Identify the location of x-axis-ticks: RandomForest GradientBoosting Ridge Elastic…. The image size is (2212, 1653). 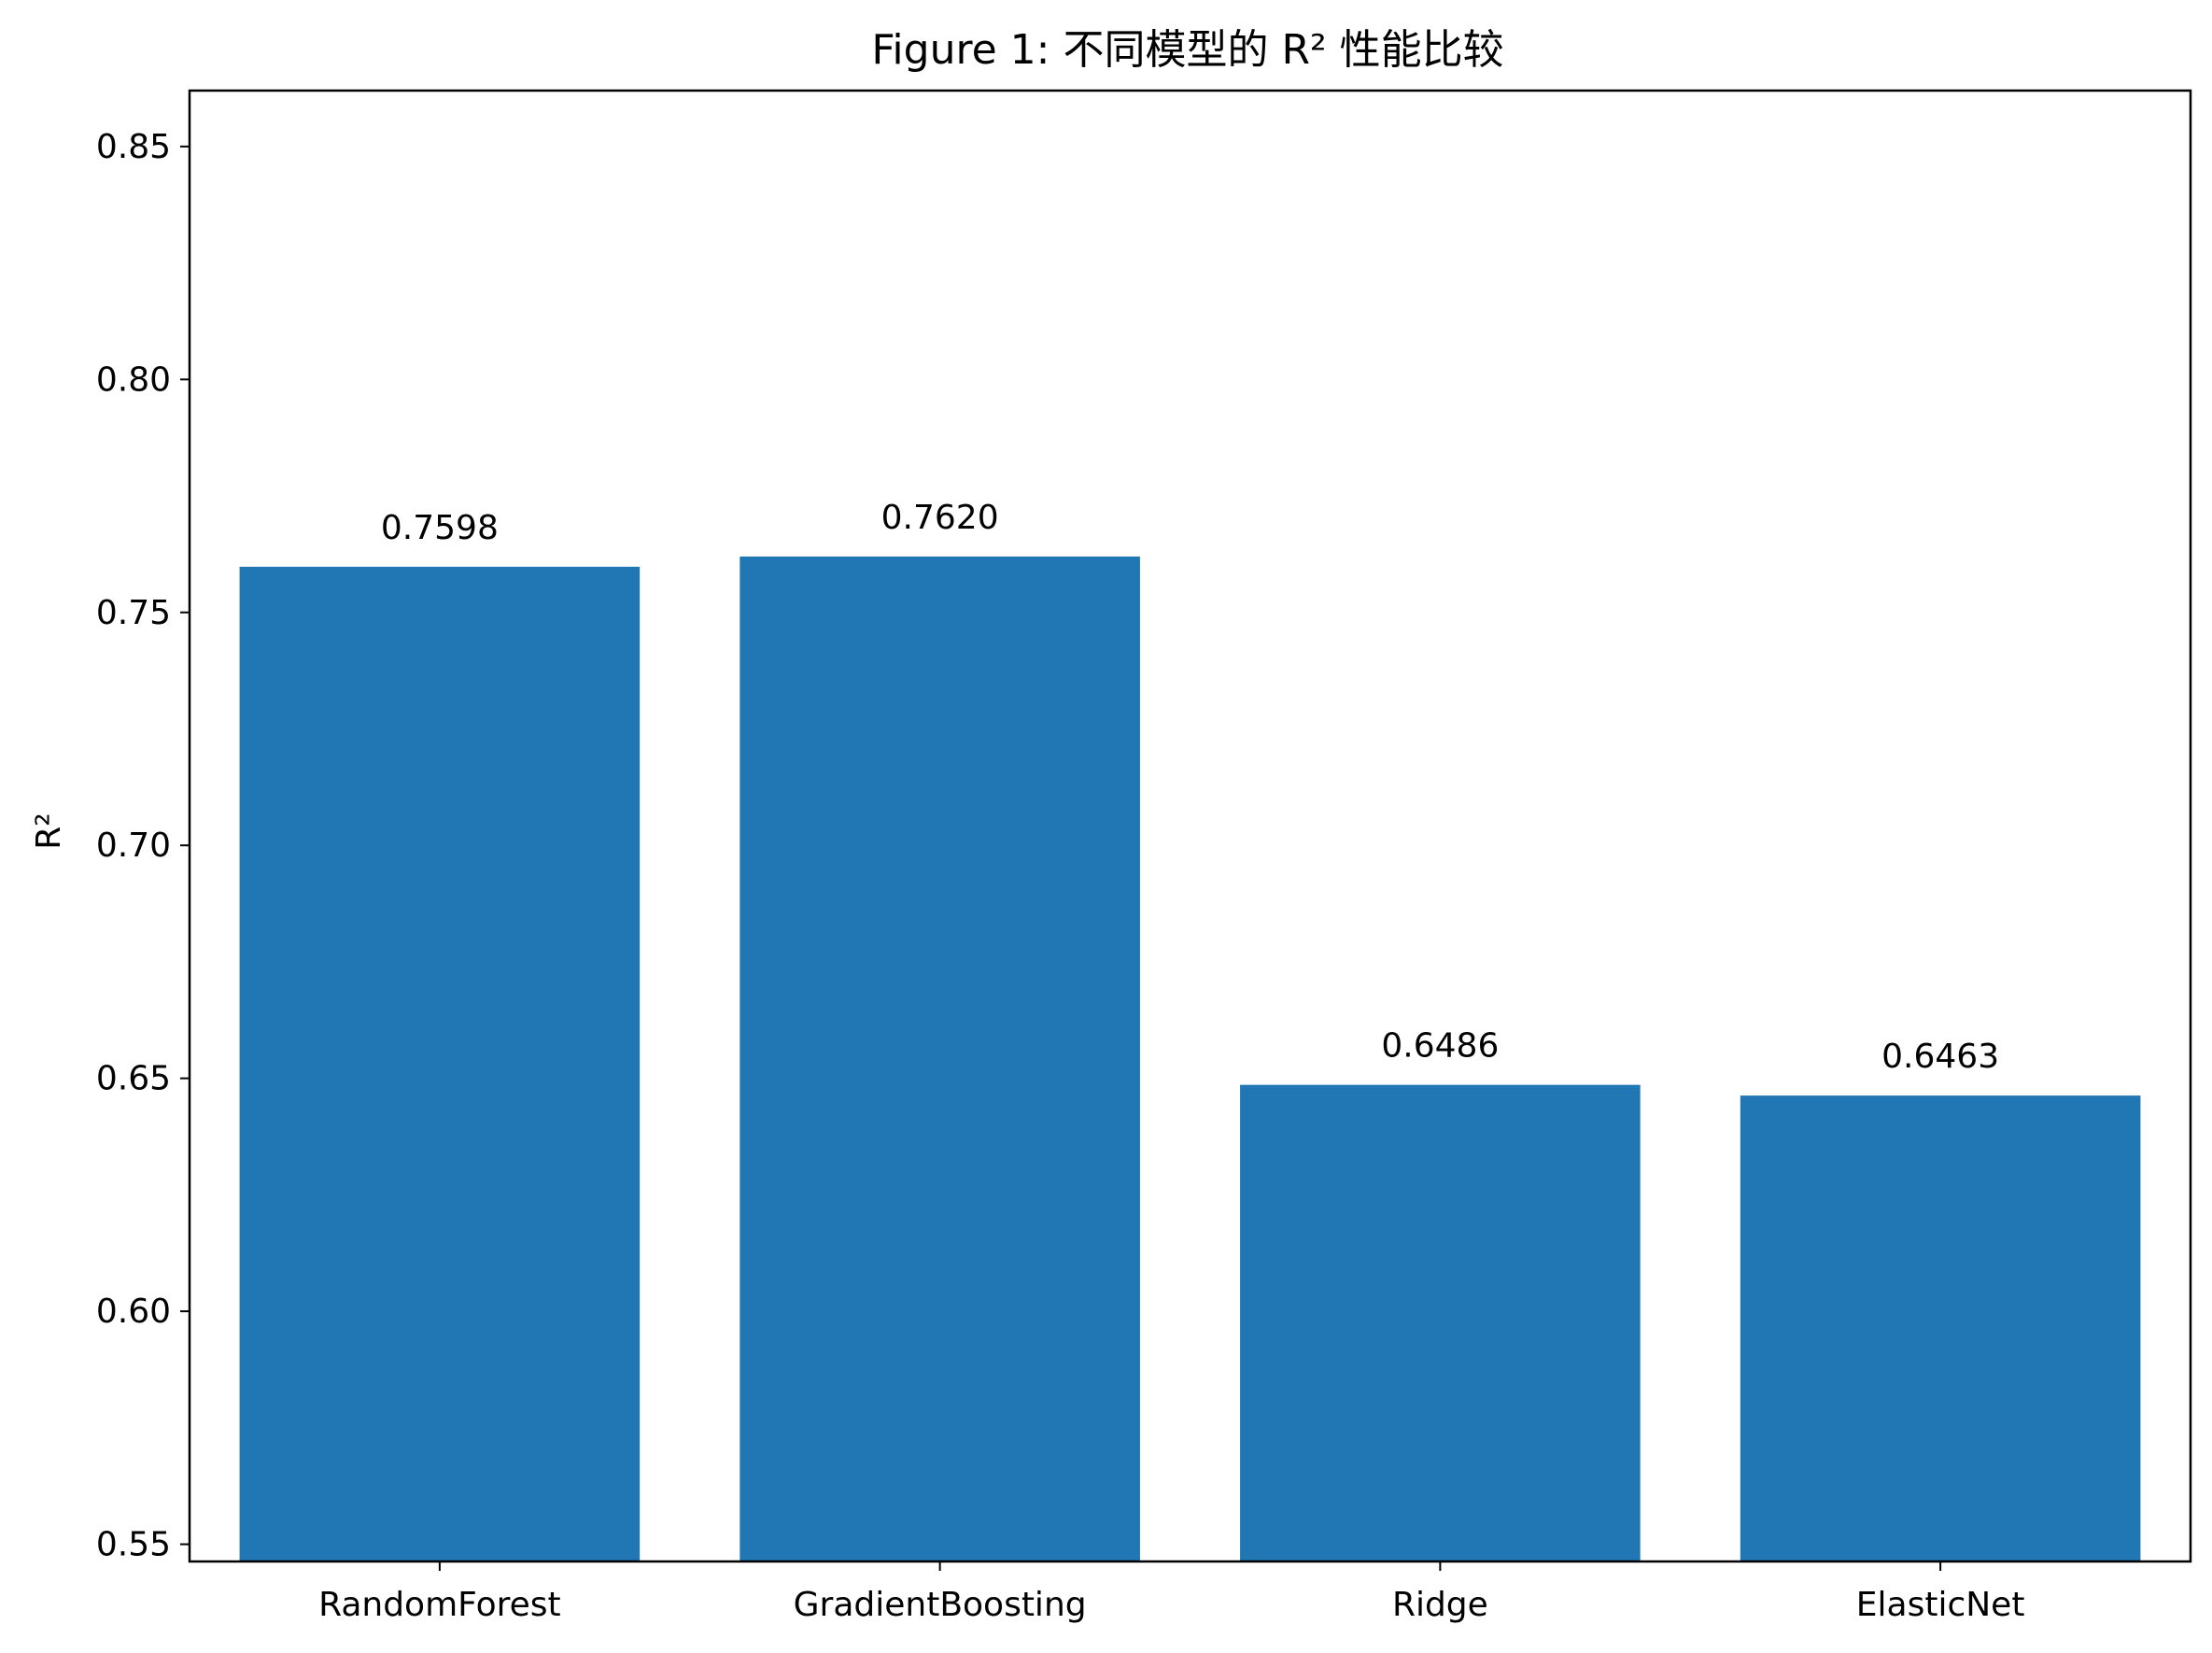
(1171, 1592).